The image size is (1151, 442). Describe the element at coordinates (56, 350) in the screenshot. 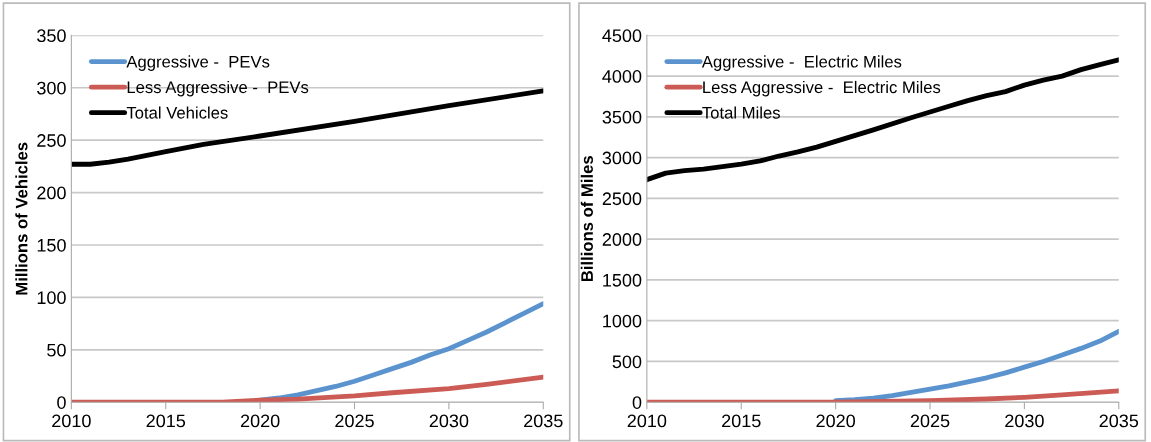

I see `y-tick-label: 50` at that location.